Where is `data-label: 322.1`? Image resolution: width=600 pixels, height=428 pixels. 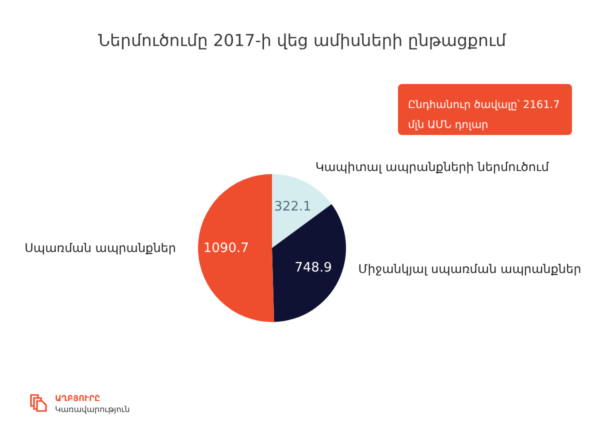
data-label: 322.1 is located at coordinates (293, 206).